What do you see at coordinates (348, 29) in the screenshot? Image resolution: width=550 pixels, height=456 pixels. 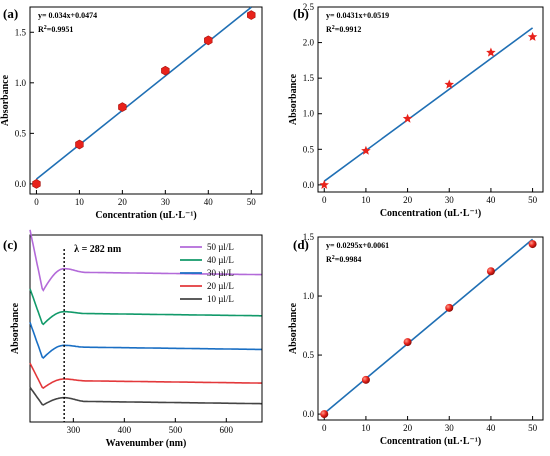 I see `r-squared-value: =0.9912` at bounding box center [348, 29].